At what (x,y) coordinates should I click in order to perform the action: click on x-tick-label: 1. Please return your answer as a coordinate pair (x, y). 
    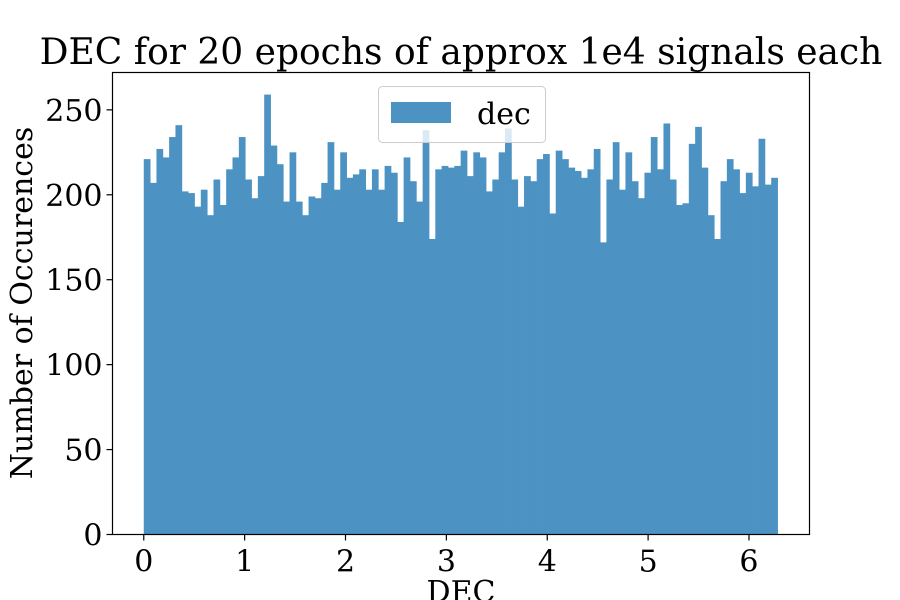
    Looking at the image, I should click on (244, 562).